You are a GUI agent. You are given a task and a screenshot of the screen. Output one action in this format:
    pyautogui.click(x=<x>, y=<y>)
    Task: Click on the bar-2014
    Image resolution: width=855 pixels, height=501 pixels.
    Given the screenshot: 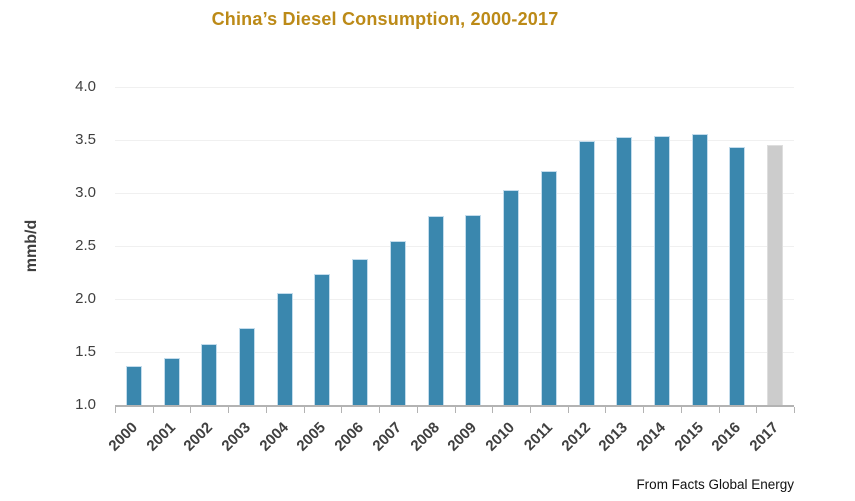 What is the action you would take?
    pyautogui.click(x=661, y=270)
    